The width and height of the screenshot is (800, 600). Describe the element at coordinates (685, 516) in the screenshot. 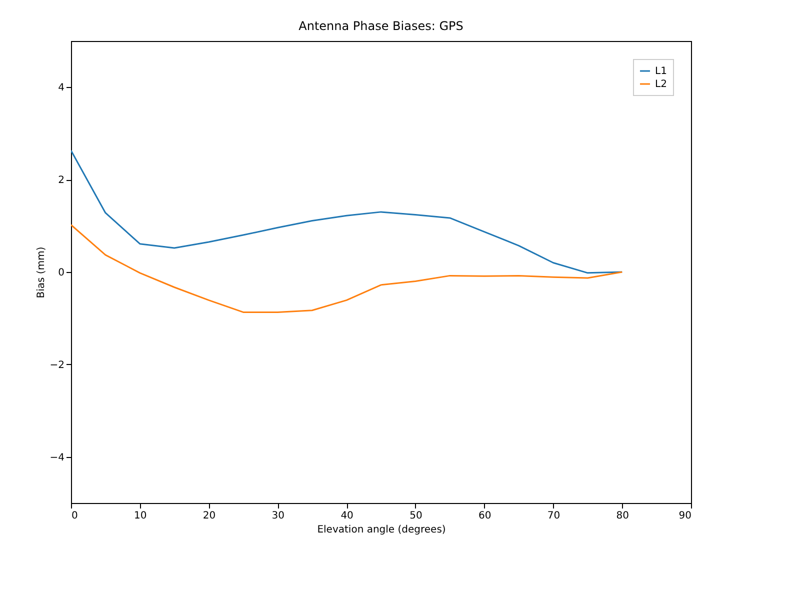

I see `x-tick-label: 90` at that location.